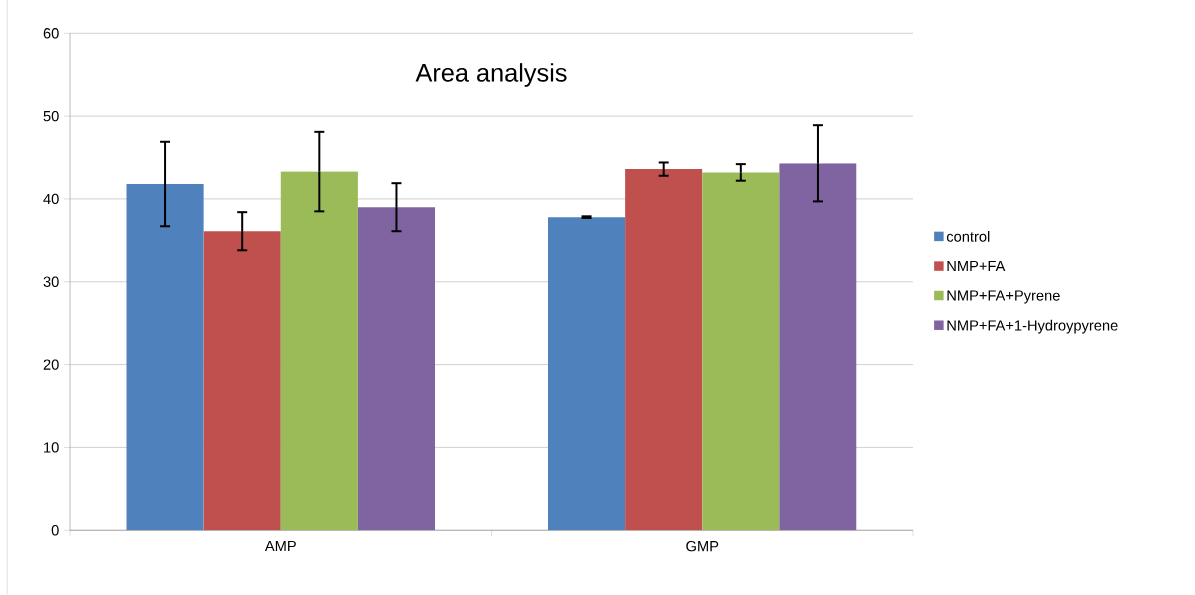 This screenshot has height=595, width=1195. What do you see at coordinates (51, 33) in the screenshot?
I see `y-tick-label: 60` at bounding box center [51, 33].